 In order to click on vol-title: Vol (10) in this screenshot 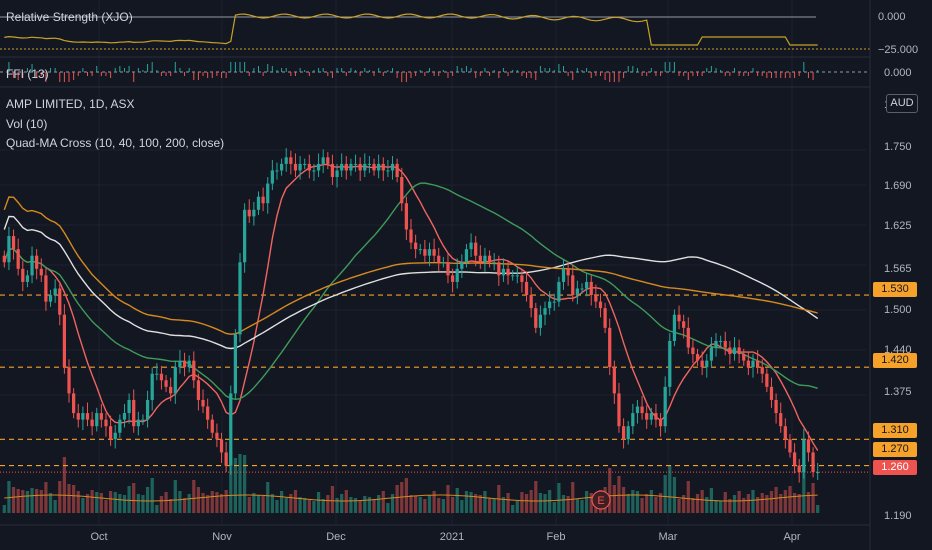, I will do `click(27, 124)`.